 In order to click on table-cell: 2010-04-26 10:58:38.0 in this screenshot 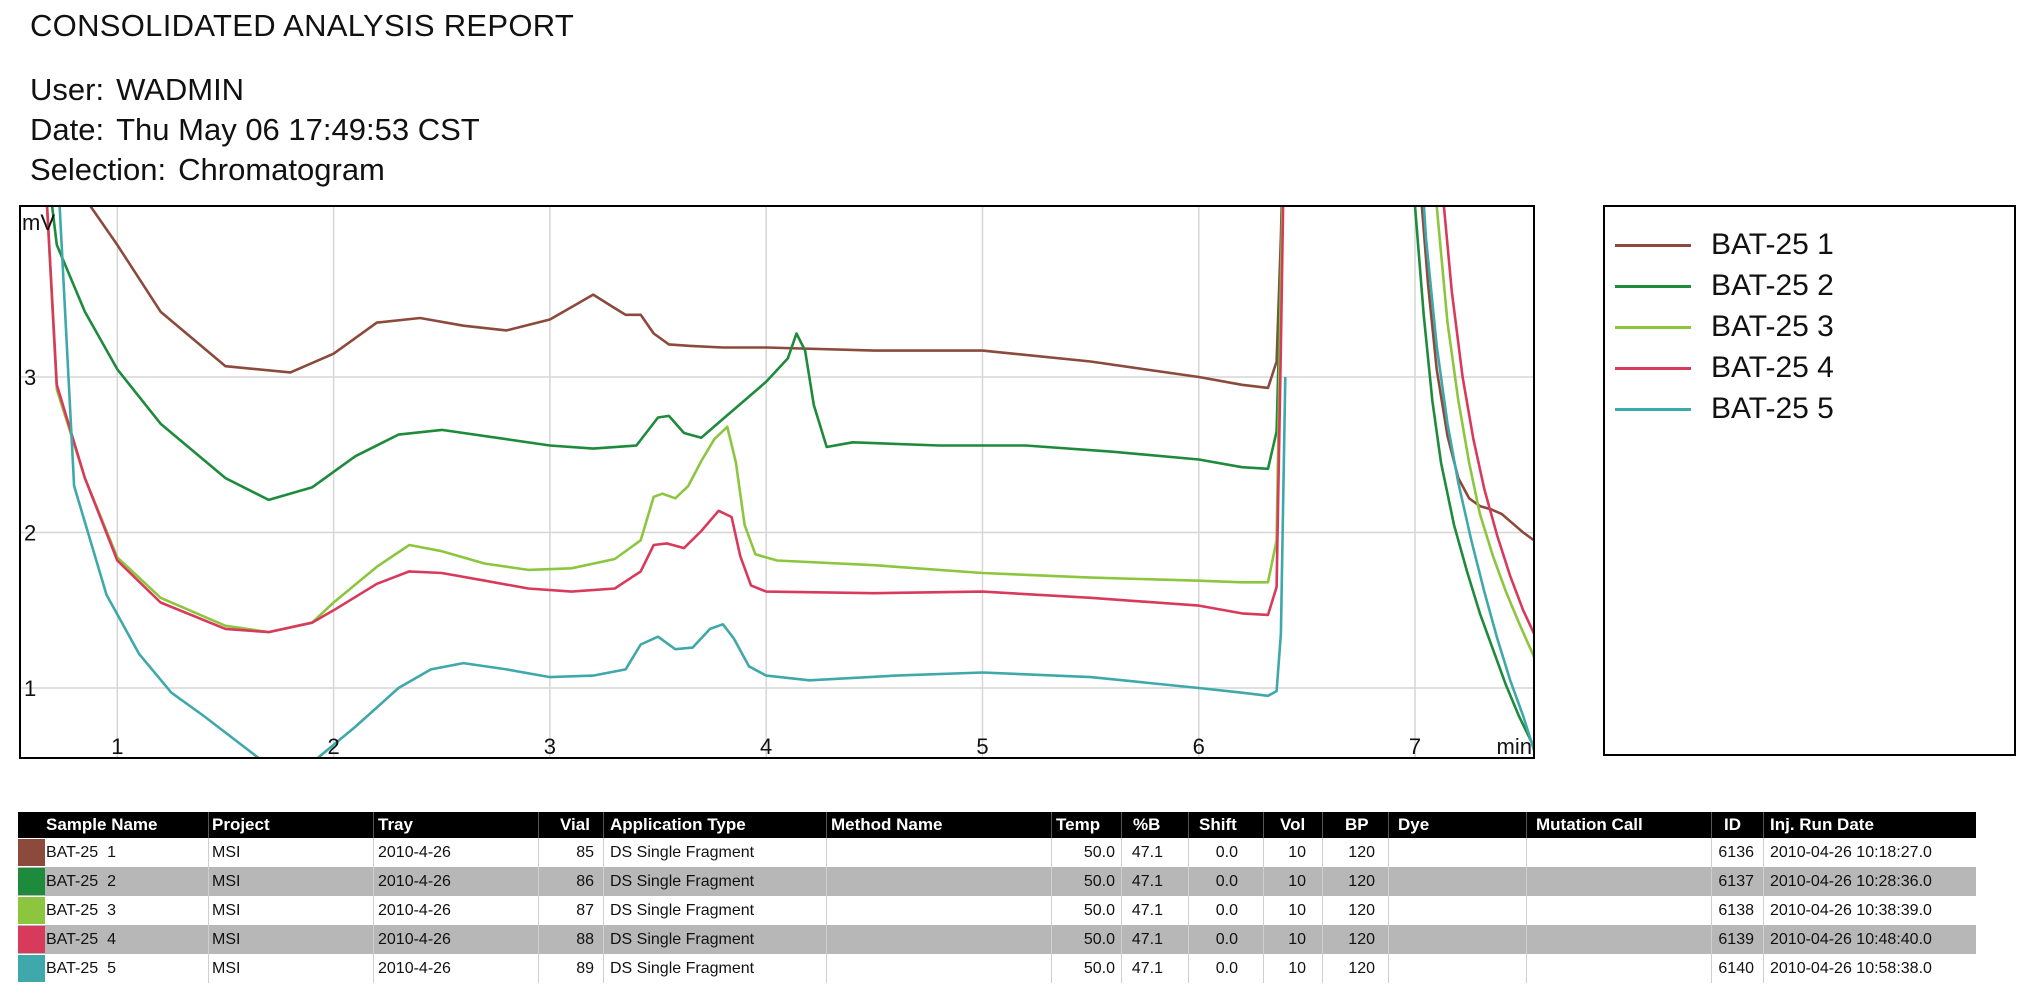, I will do `click(1851, 968)`.